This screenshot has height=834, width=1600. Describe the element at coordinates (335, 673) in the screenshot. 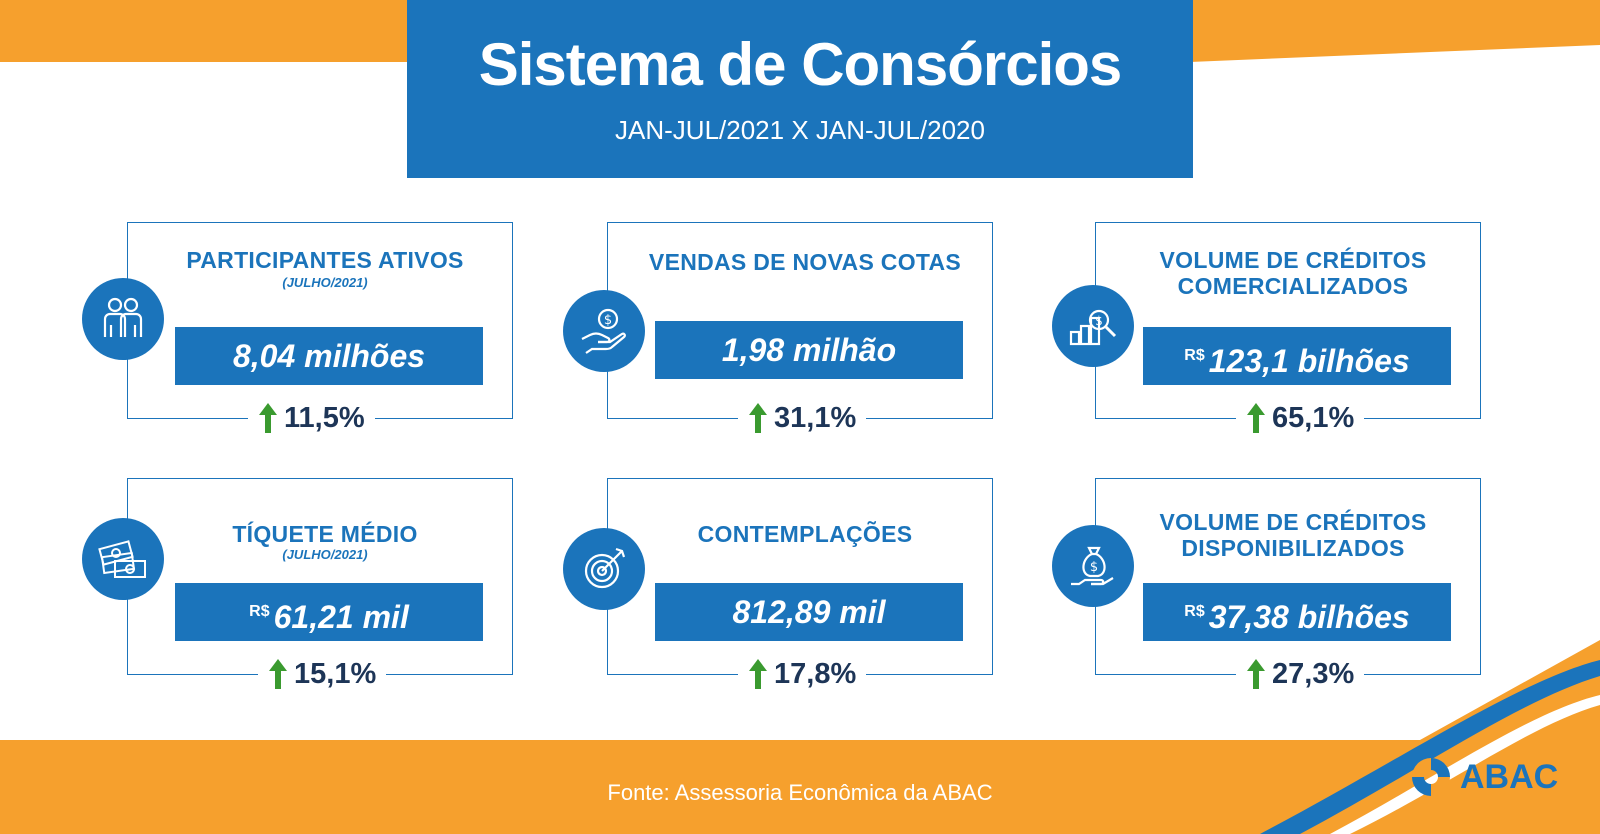

I see `growth-value: 15,1%` at that location.